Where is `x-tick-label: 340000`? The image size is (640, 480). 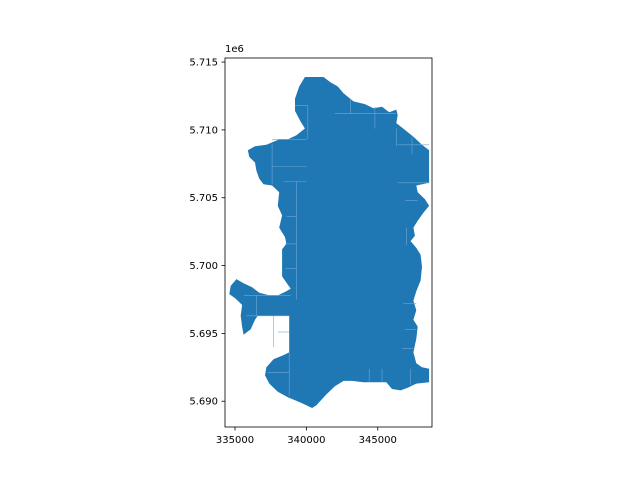 x-tick-label: 340000 is located at coordinates (306, 440).